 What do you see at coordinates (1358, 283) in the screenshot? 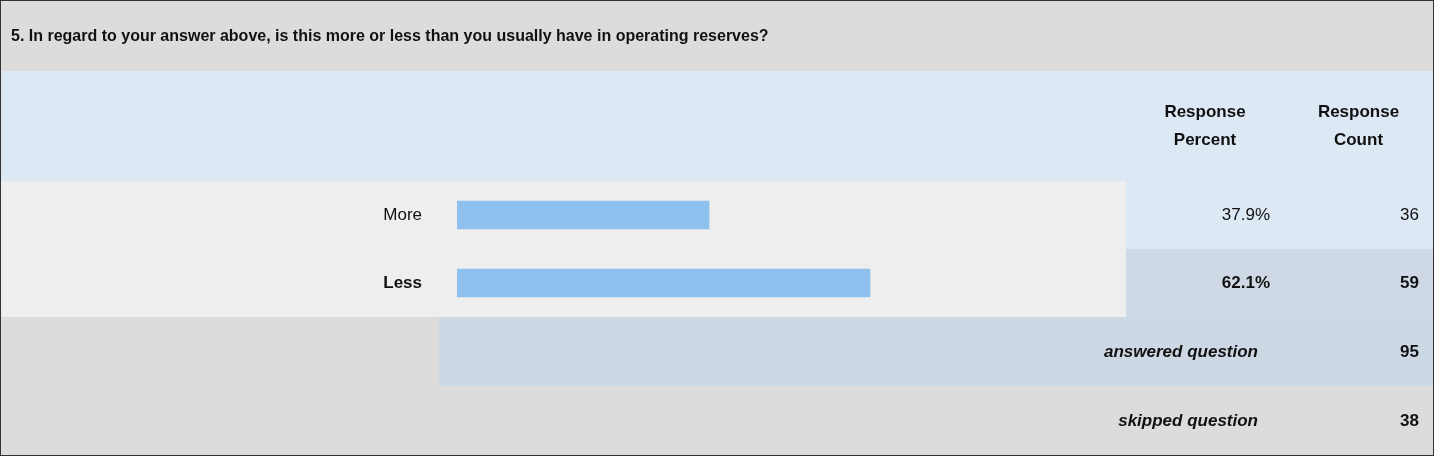
I see `text: 59` at bounding box center [1358, 283].